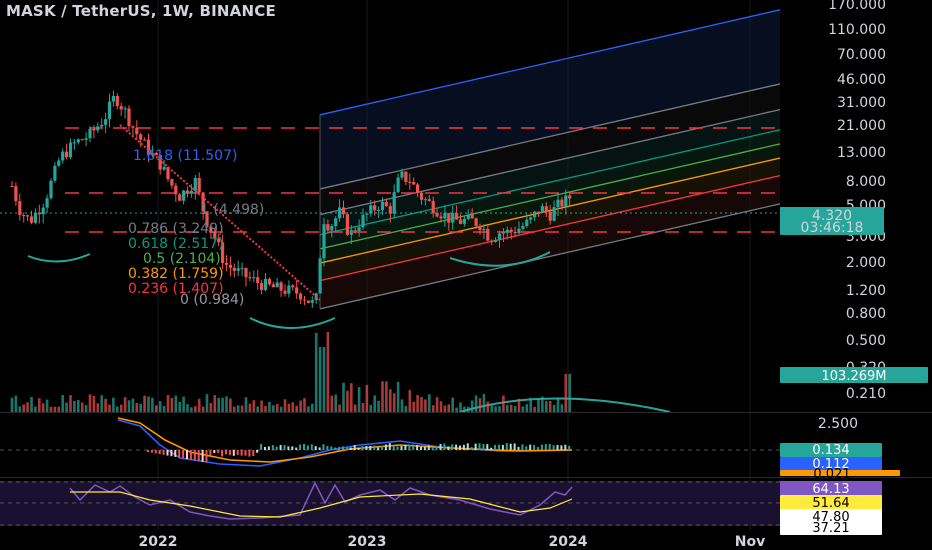 This screenshot has width=932, height=550. What do you see at coordinates (466, 372) in the screenshot?
I see `volume-bars` at bounding box center [466, 372].